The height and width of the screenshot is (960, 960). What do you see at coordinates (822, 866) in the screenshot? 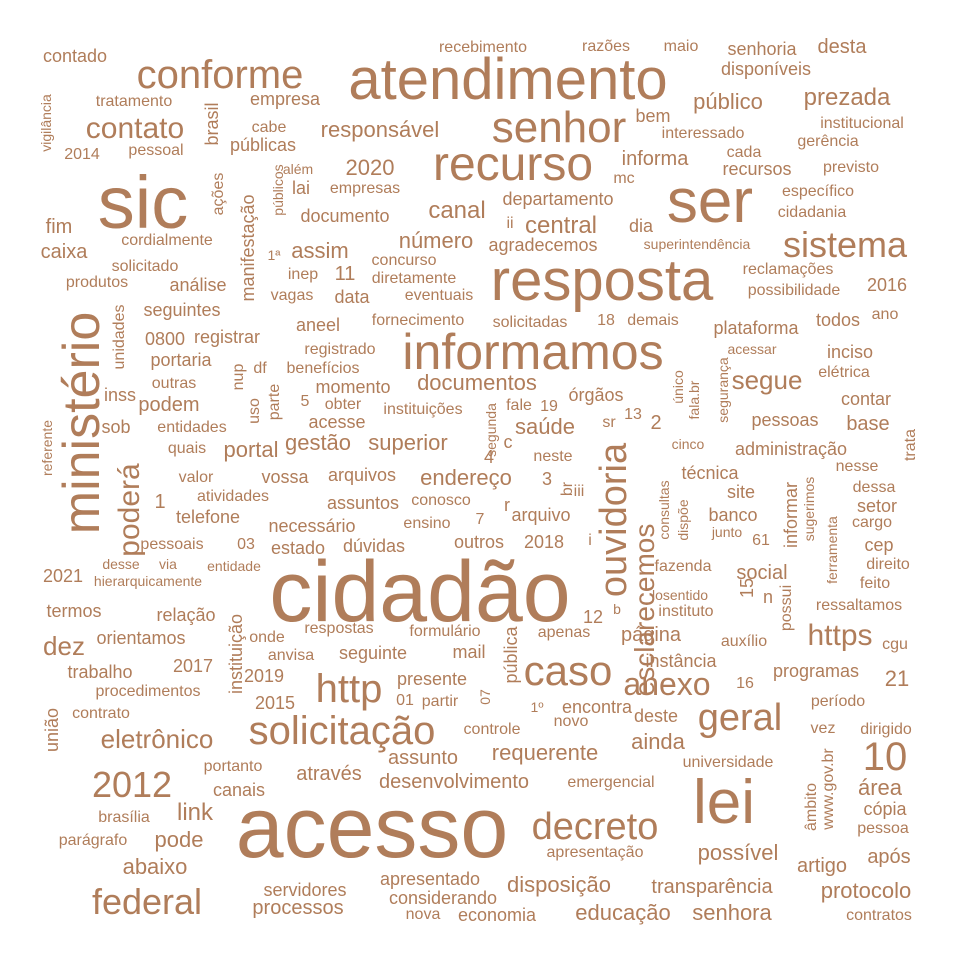
I see `cloud-word: artigo` at bounding box center [822, 866].